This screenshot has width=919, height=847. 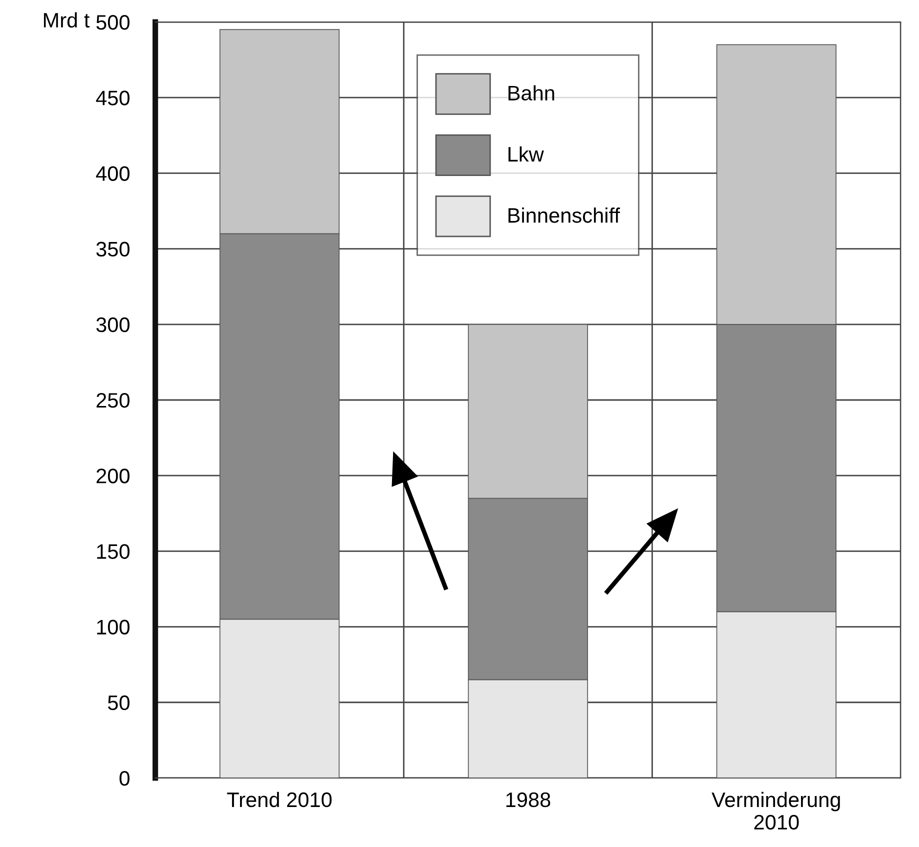 What do you see at coordinates (531, 93) in the screenshot?
I see `legend-label: Bahn` at bounding box center [531, 93].